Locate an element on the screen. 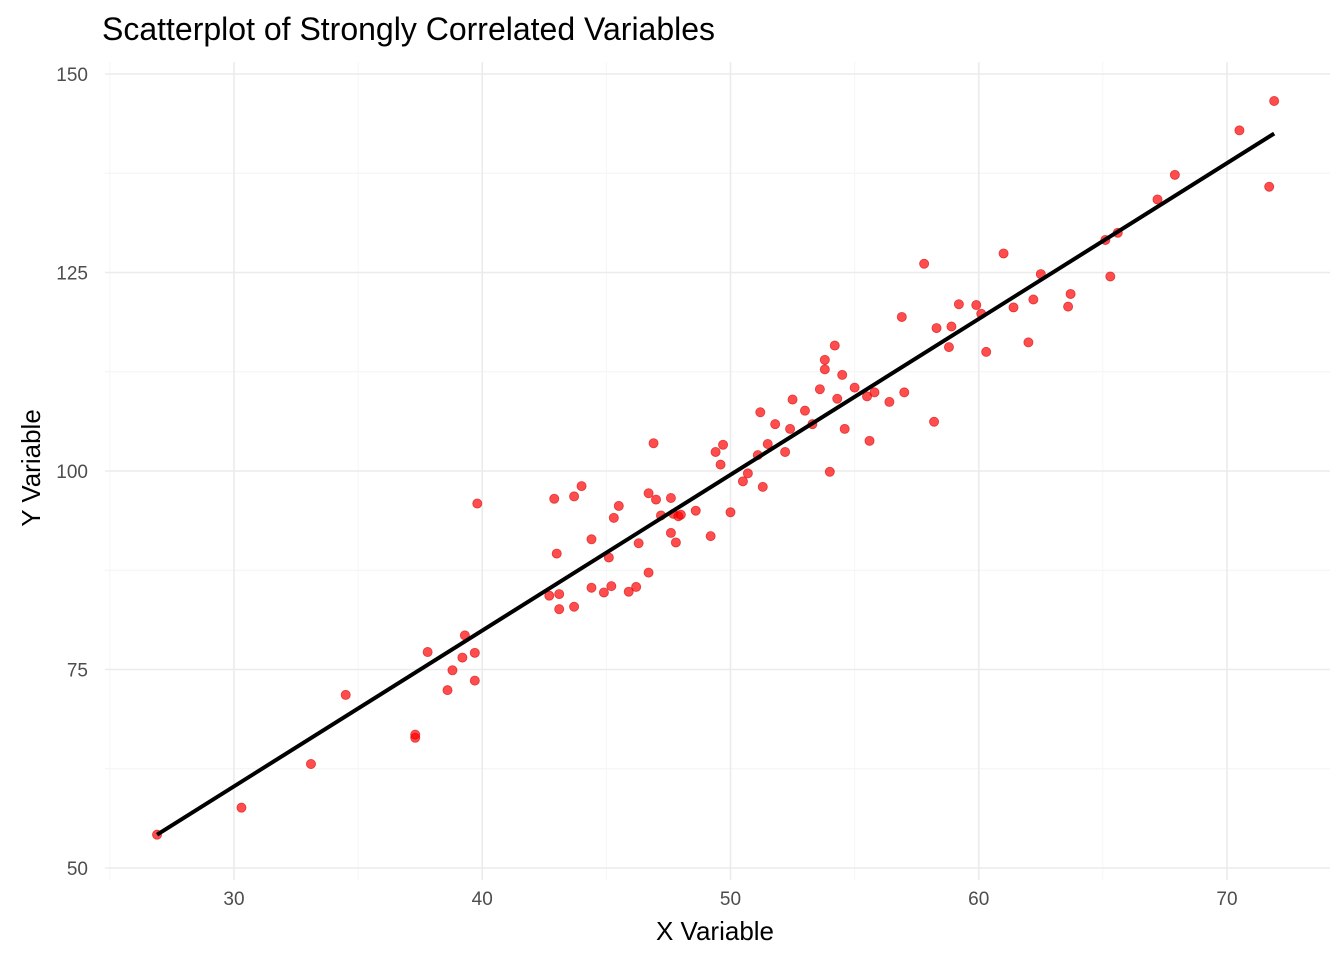 Image resolution: width=1344 pixels, height=960 pixels. y-tick-label: 150 is located at coordinates (72, 75).